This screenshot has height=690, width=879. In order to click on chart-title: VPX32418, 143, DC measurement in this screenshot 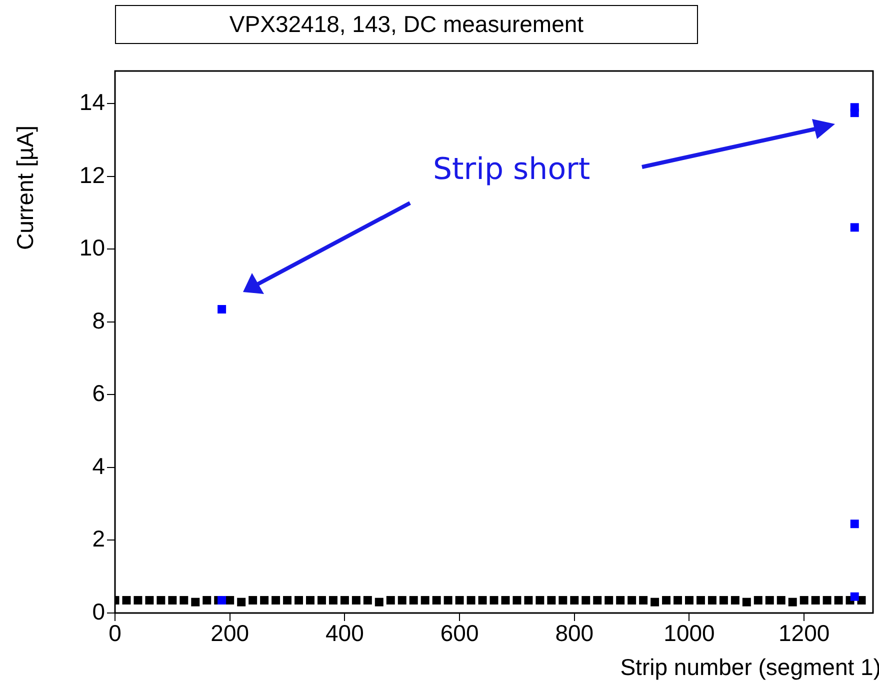, I will do `click(406, 24)`.